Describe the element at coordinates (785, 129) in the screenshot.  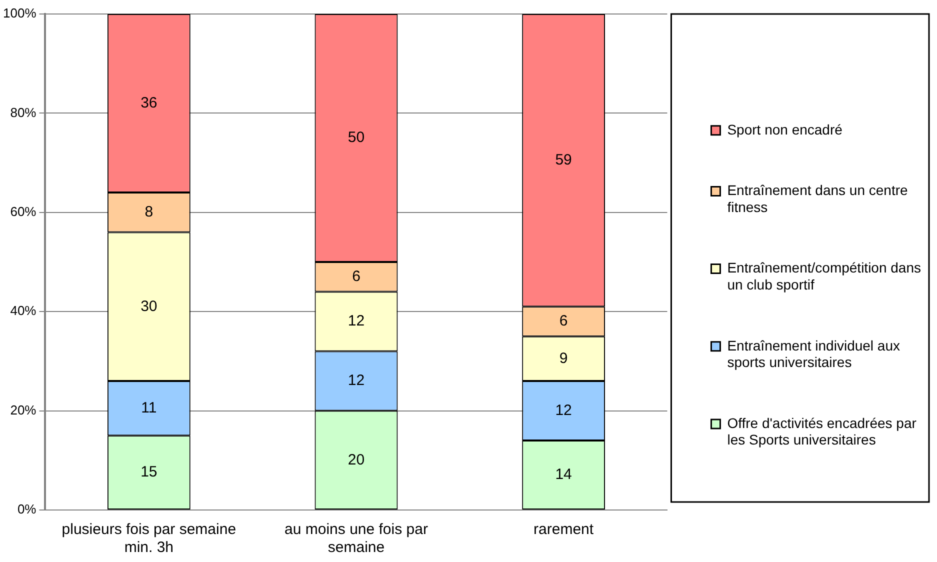
I see `legend-label: Sport non encadré` at that location.